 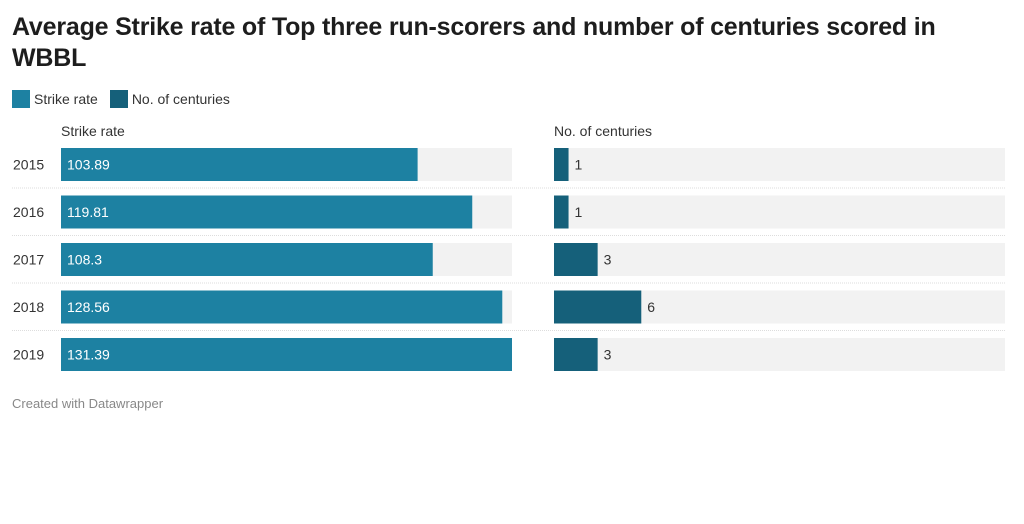 What do you see at coordinates (779, 354) in the screenshot?
I see `bar-background-1-2019` at bounding box center [779, 354].